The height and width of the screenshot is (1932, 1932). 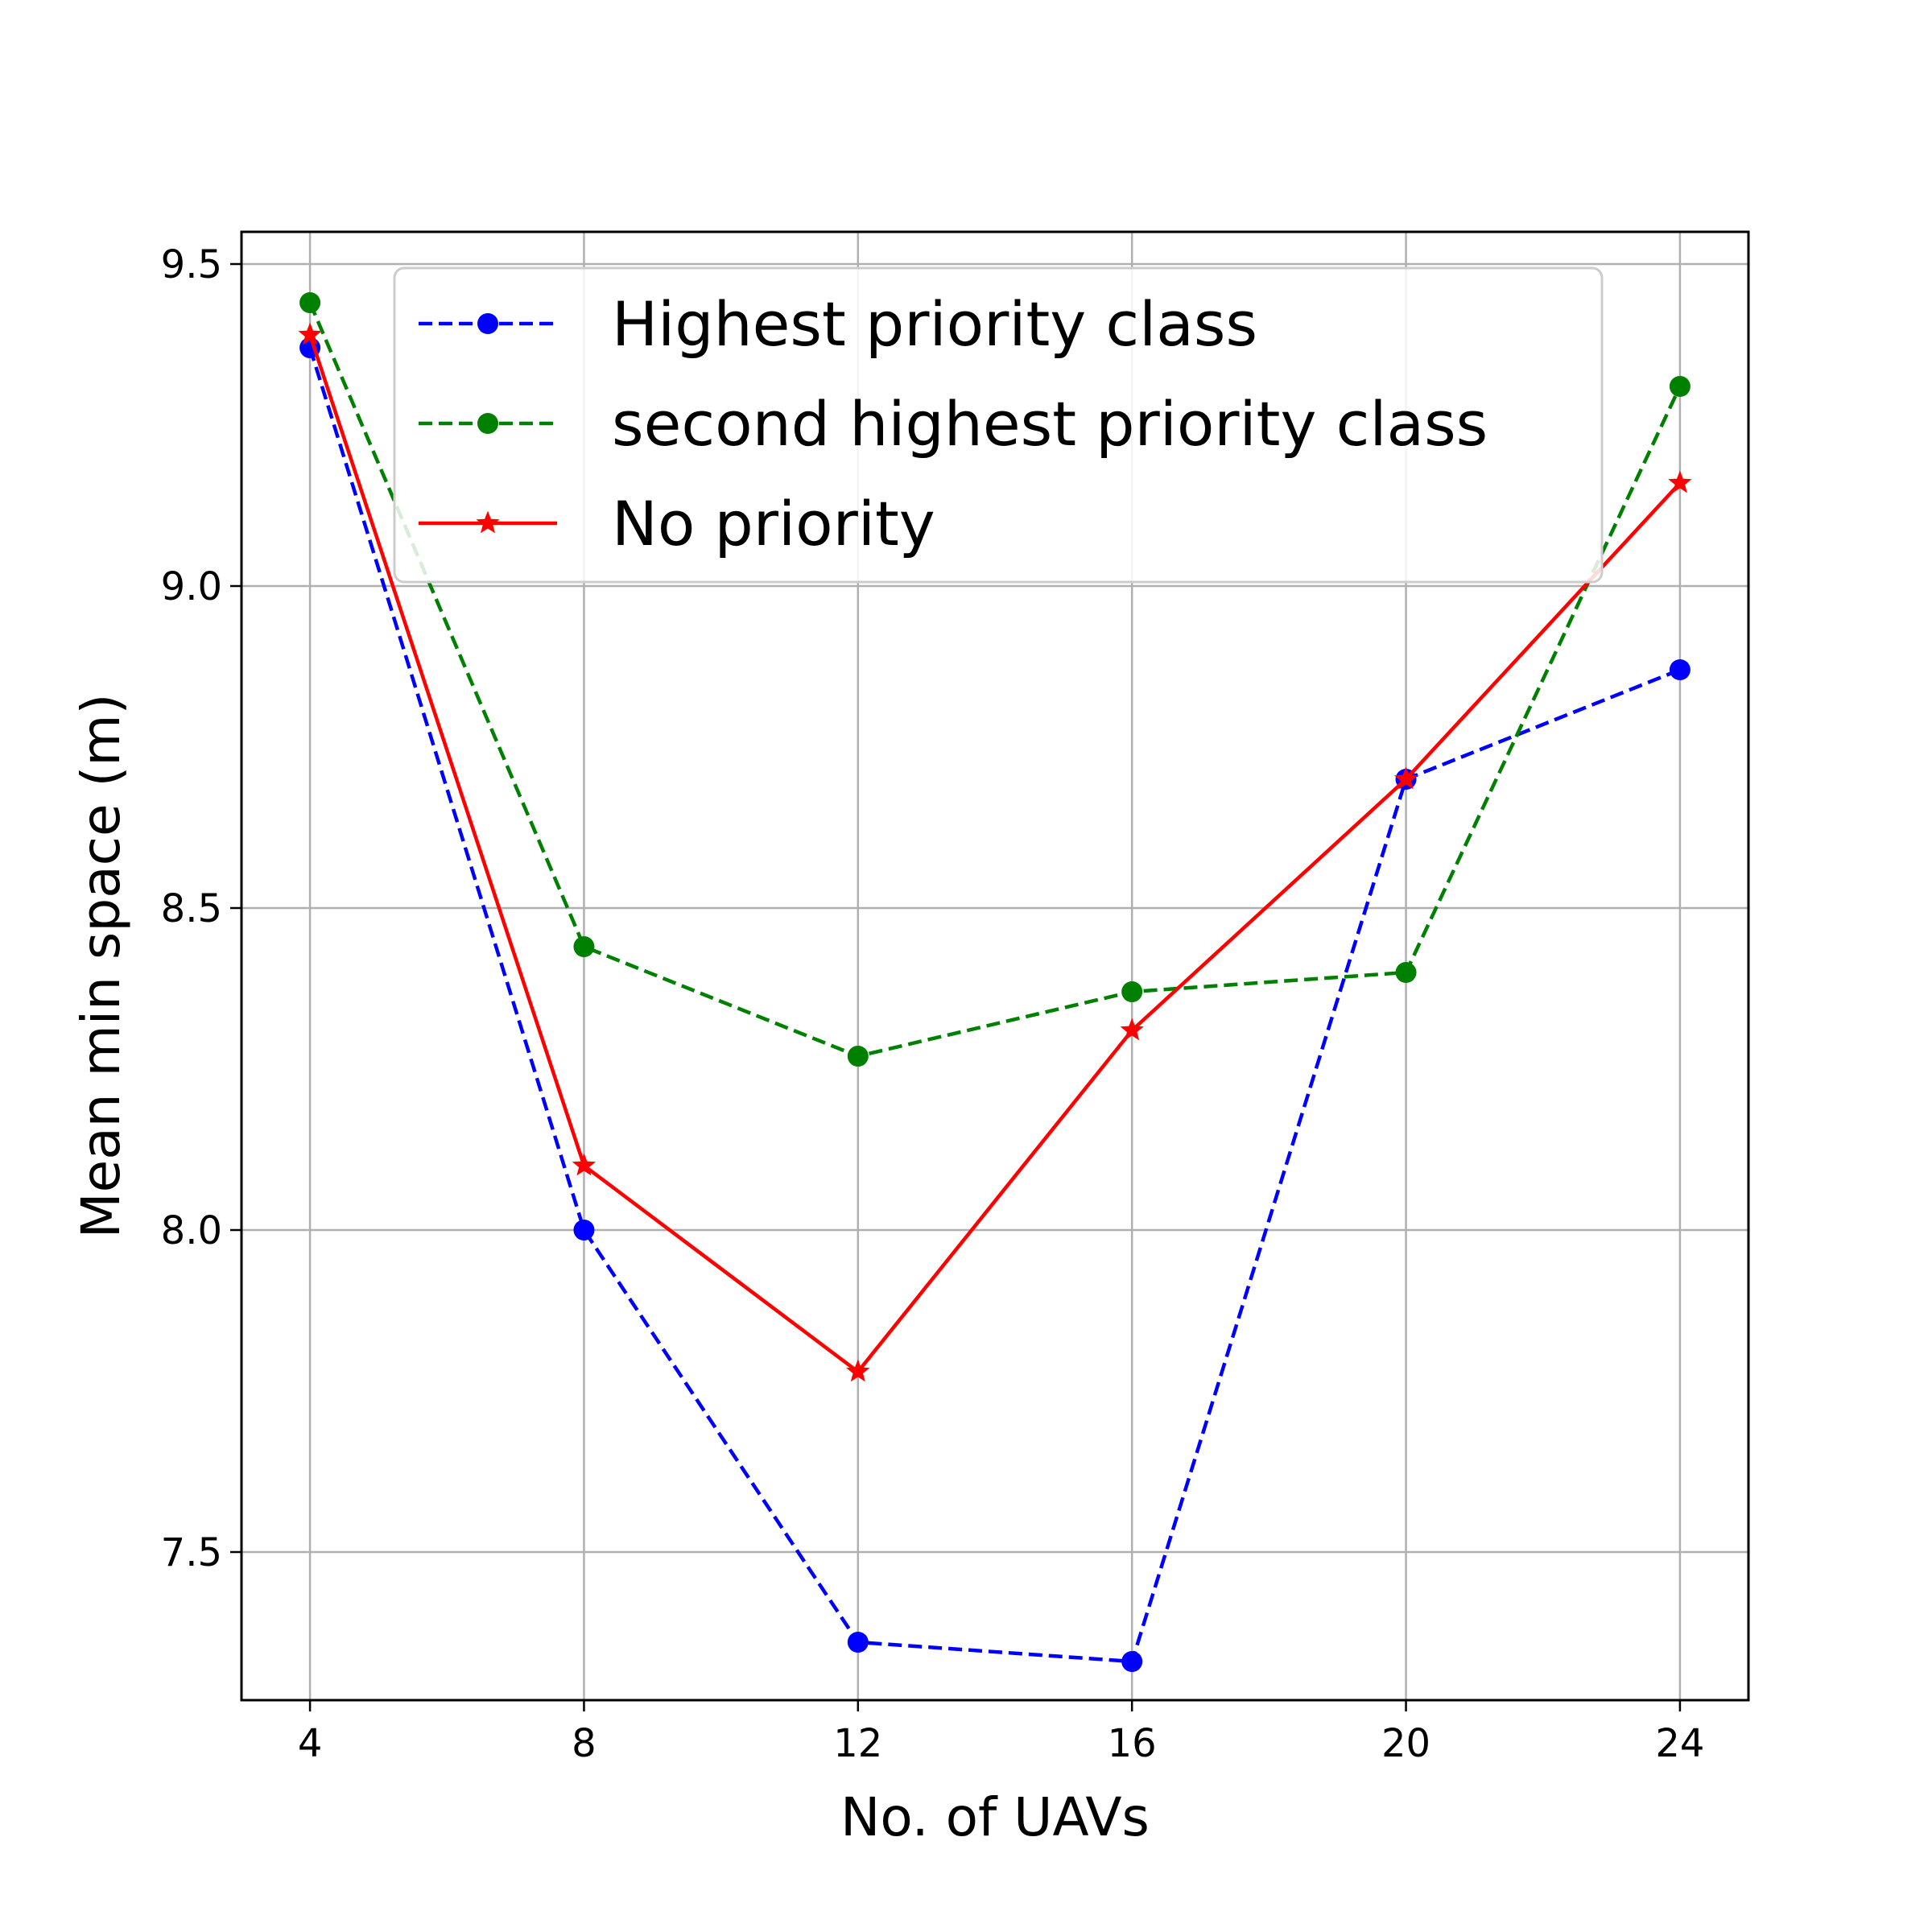 I want to click on y-tick-label: 8.5, so click(x=191, y=908).